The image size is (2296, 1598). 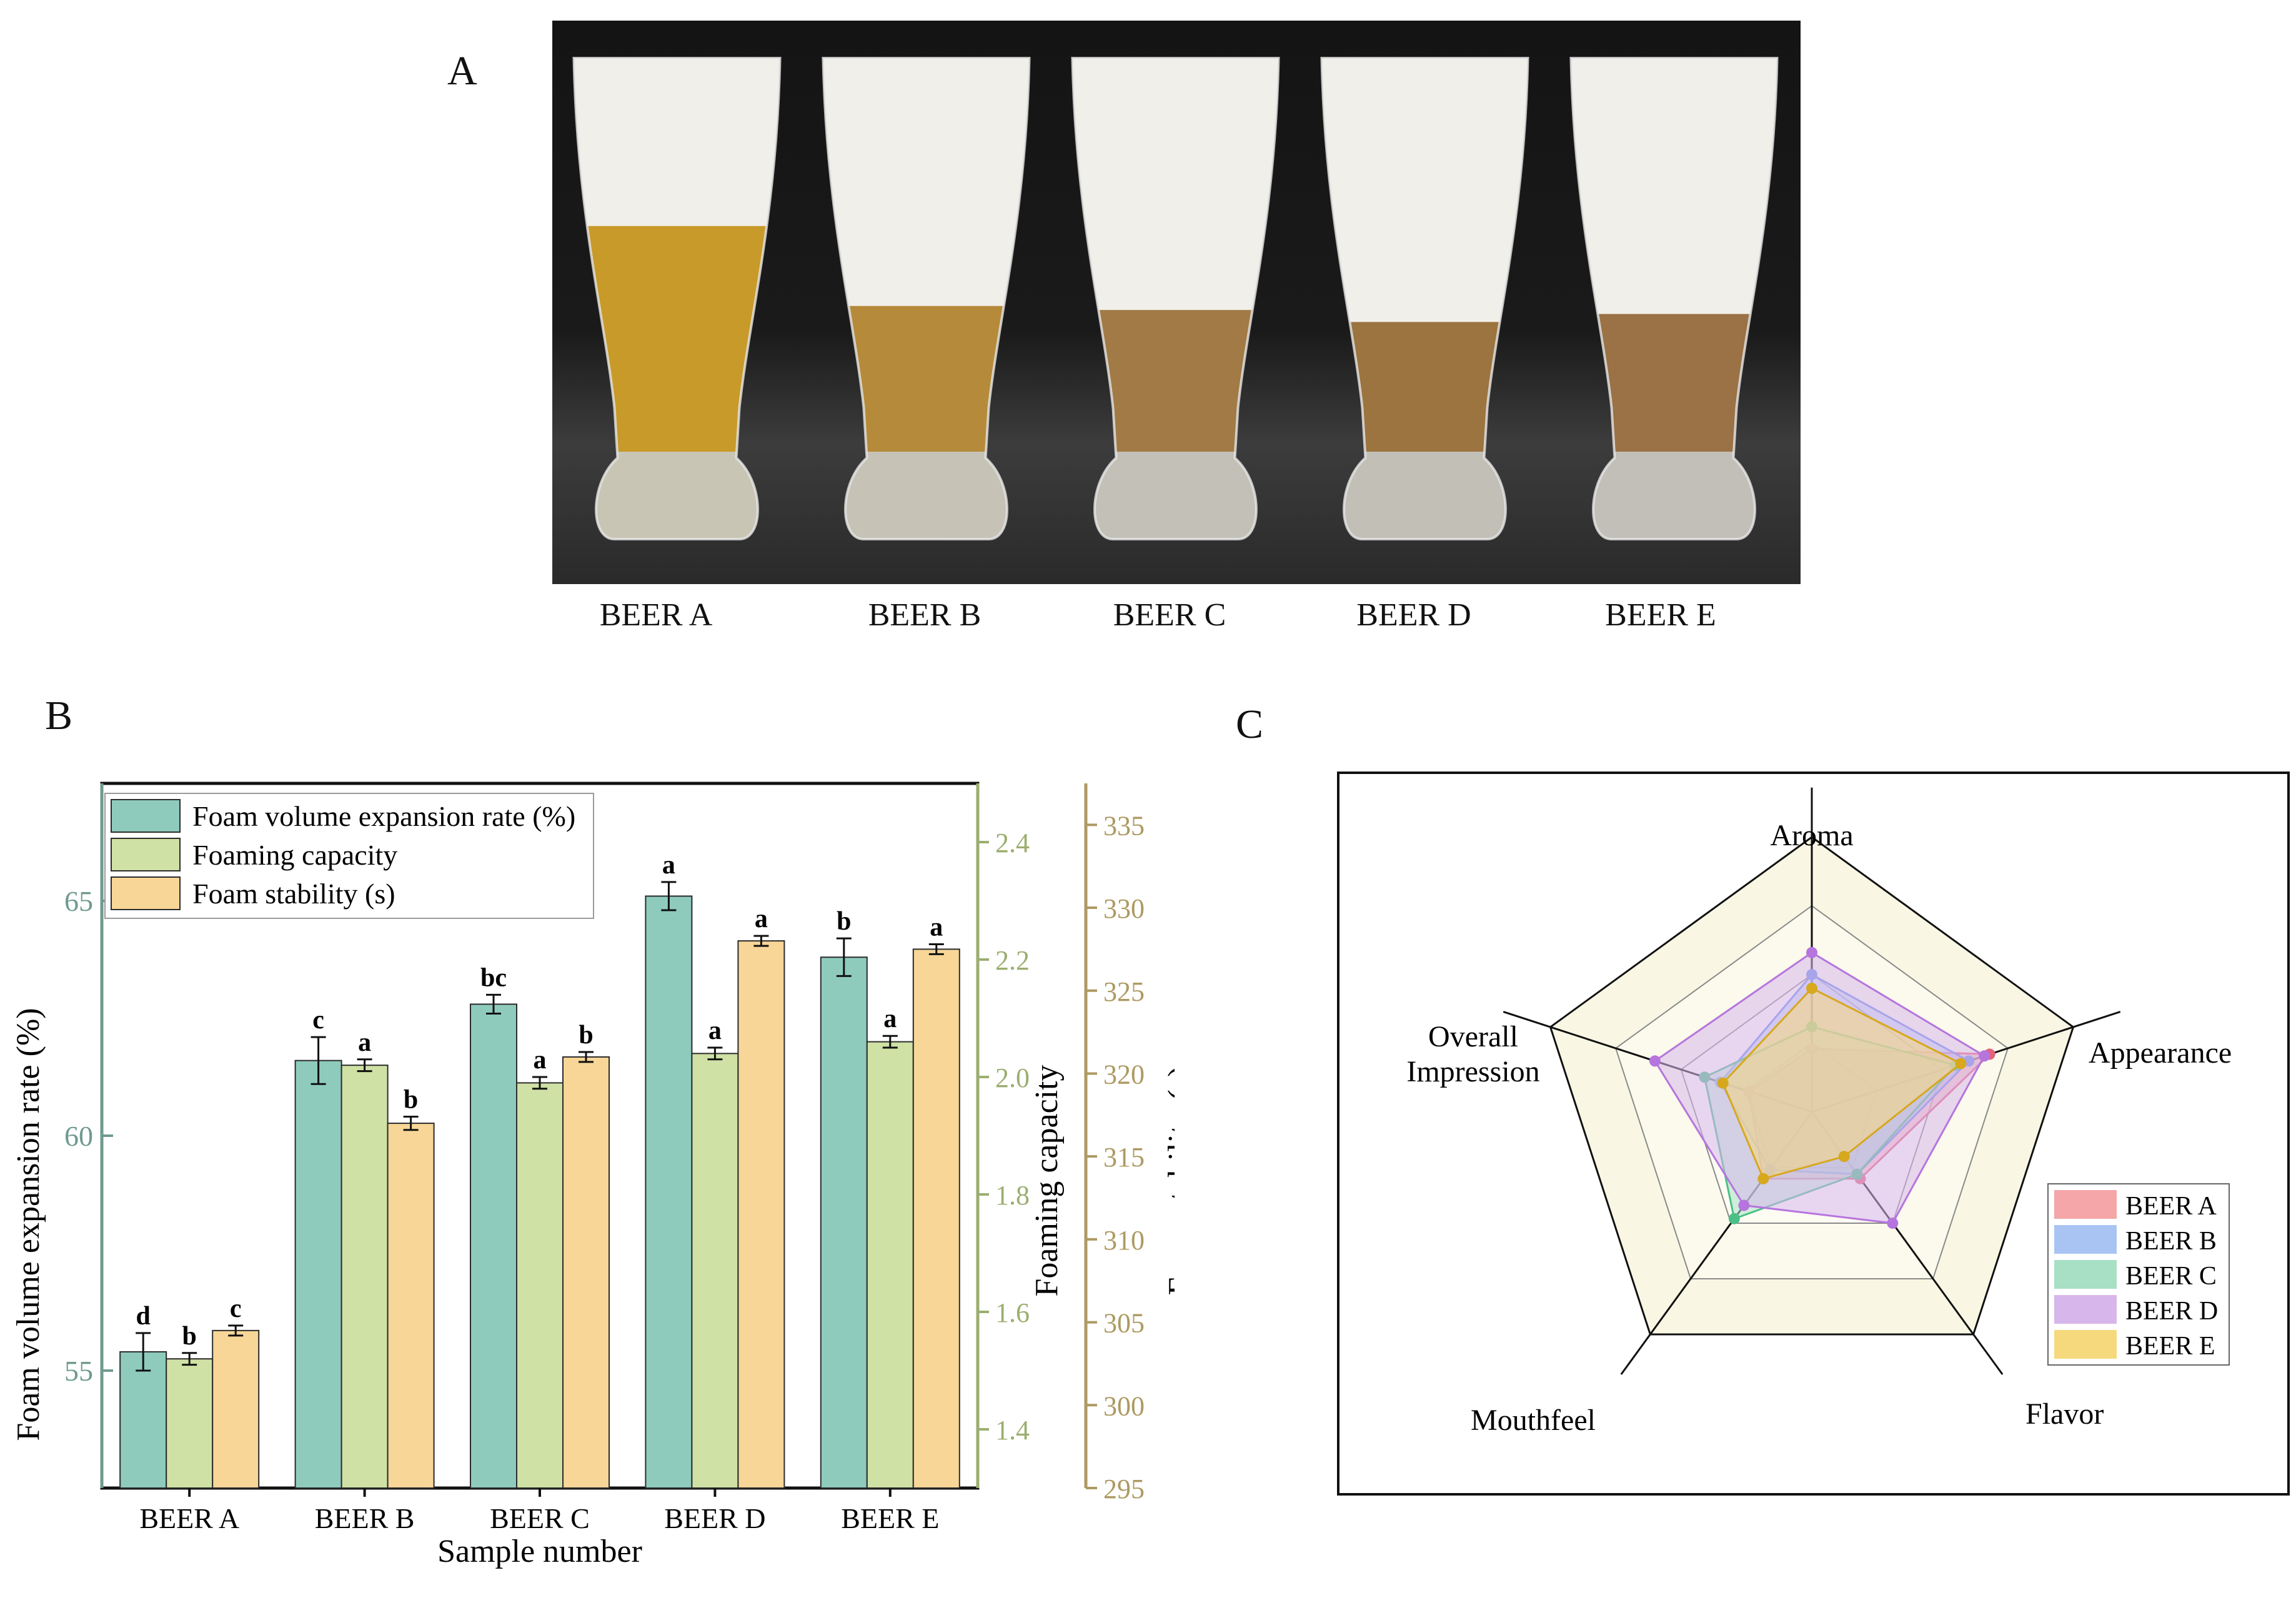 I want to click on x-tick-label: BEER C, so click(x=540, y=1518).